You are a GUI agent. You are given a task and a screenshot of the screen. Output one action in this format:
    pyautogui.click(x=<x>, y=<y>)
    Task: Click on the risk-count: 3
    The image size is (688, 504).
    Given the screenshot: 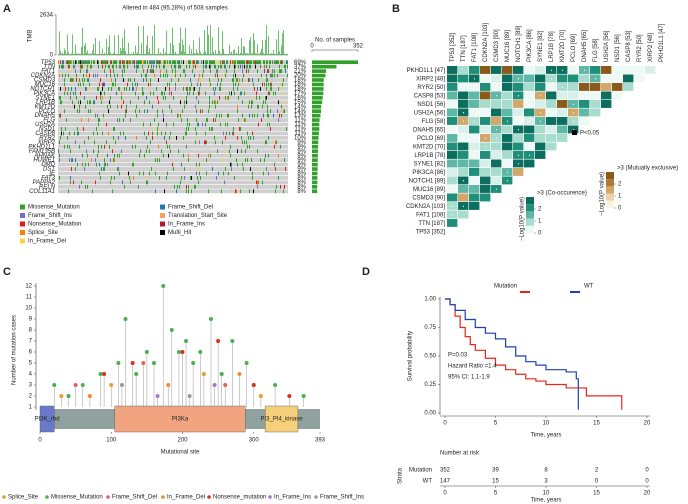 What is the action you would take?
    pyautogui.click(x=546, y=482)
    